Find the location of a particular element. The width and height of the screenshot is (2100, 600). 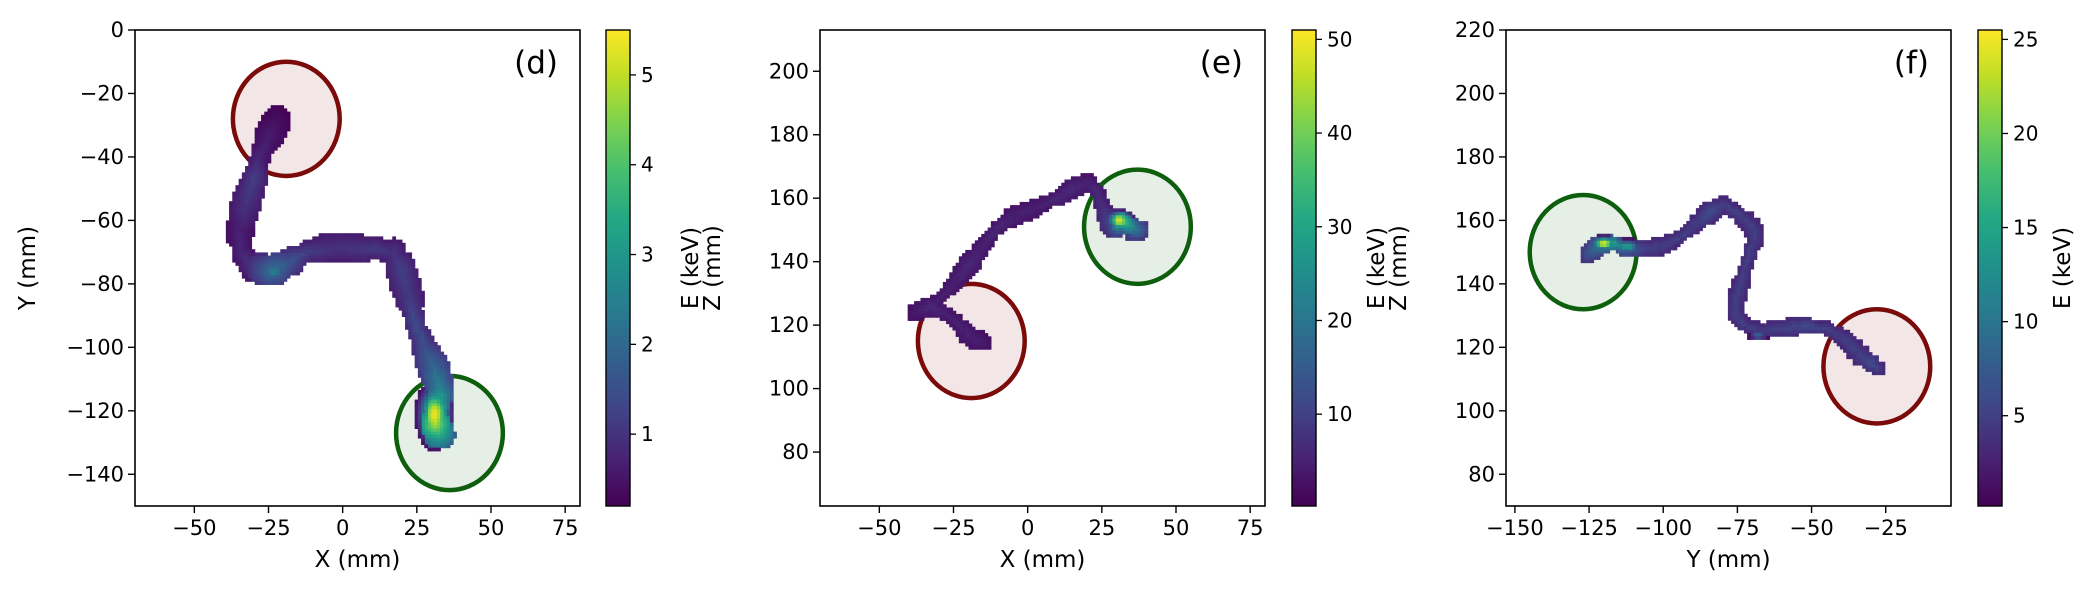

y-axis-label: Y (mm) is located at coordinates (28, 268).